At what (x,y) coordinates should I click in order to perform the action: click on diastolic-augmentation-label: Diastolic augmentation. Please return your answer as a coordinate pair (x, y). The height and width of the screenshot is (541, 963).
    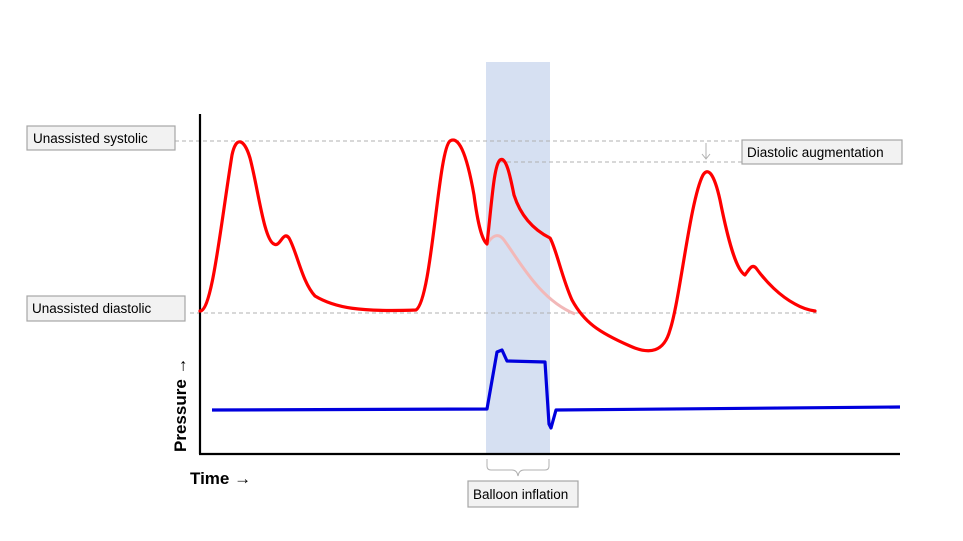
    Looking at the image, I should click on (822, 152).